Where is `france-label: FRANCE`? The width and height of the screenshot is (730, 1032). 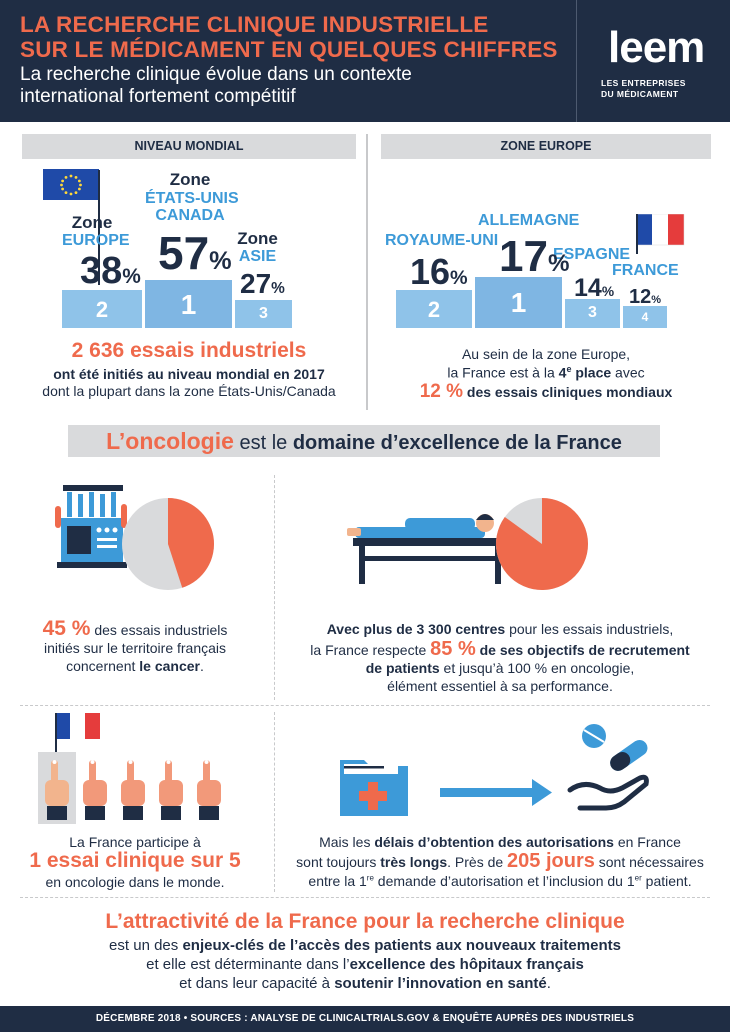
france-label: FRANCE is located at coordinates (645, 270).